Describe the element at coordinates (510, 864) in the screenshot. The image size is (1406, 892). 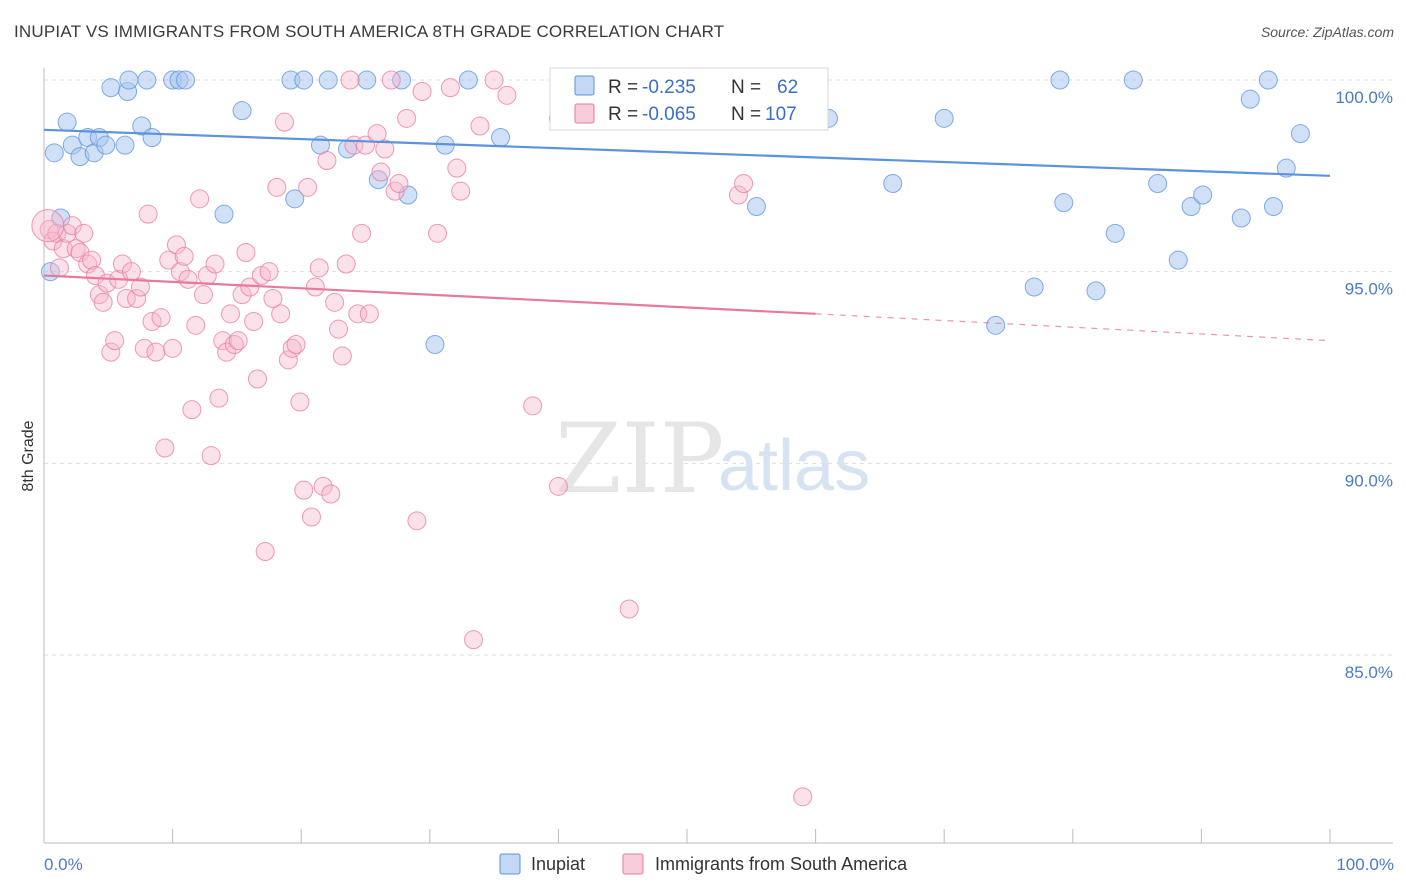
I see `legend-bottom-swatch-inupiat` at that location.